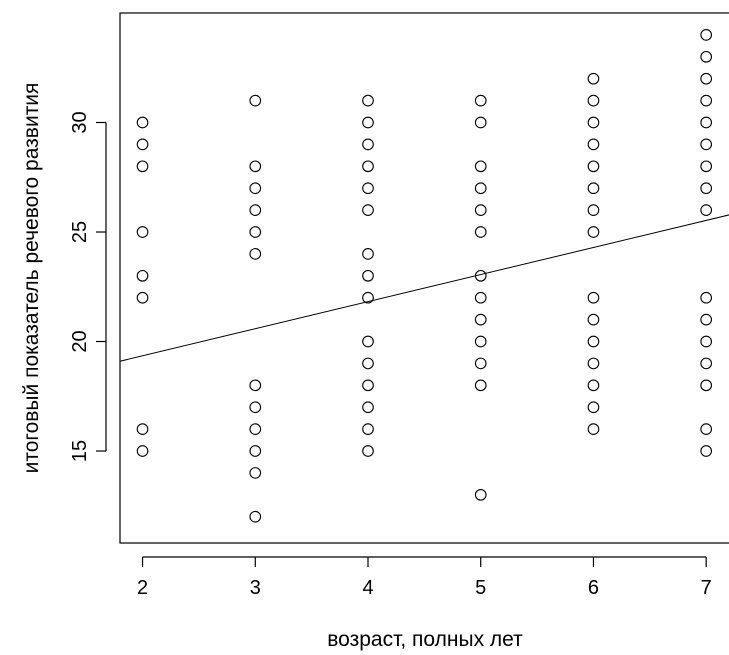 Image resolution: width=729 pixels, height=655 pixels. What do you see at coordinates (424, 577) in the screenshot?
I see `x-axis: 2 3 4 5 6 7` at bounding box center [424, 577].